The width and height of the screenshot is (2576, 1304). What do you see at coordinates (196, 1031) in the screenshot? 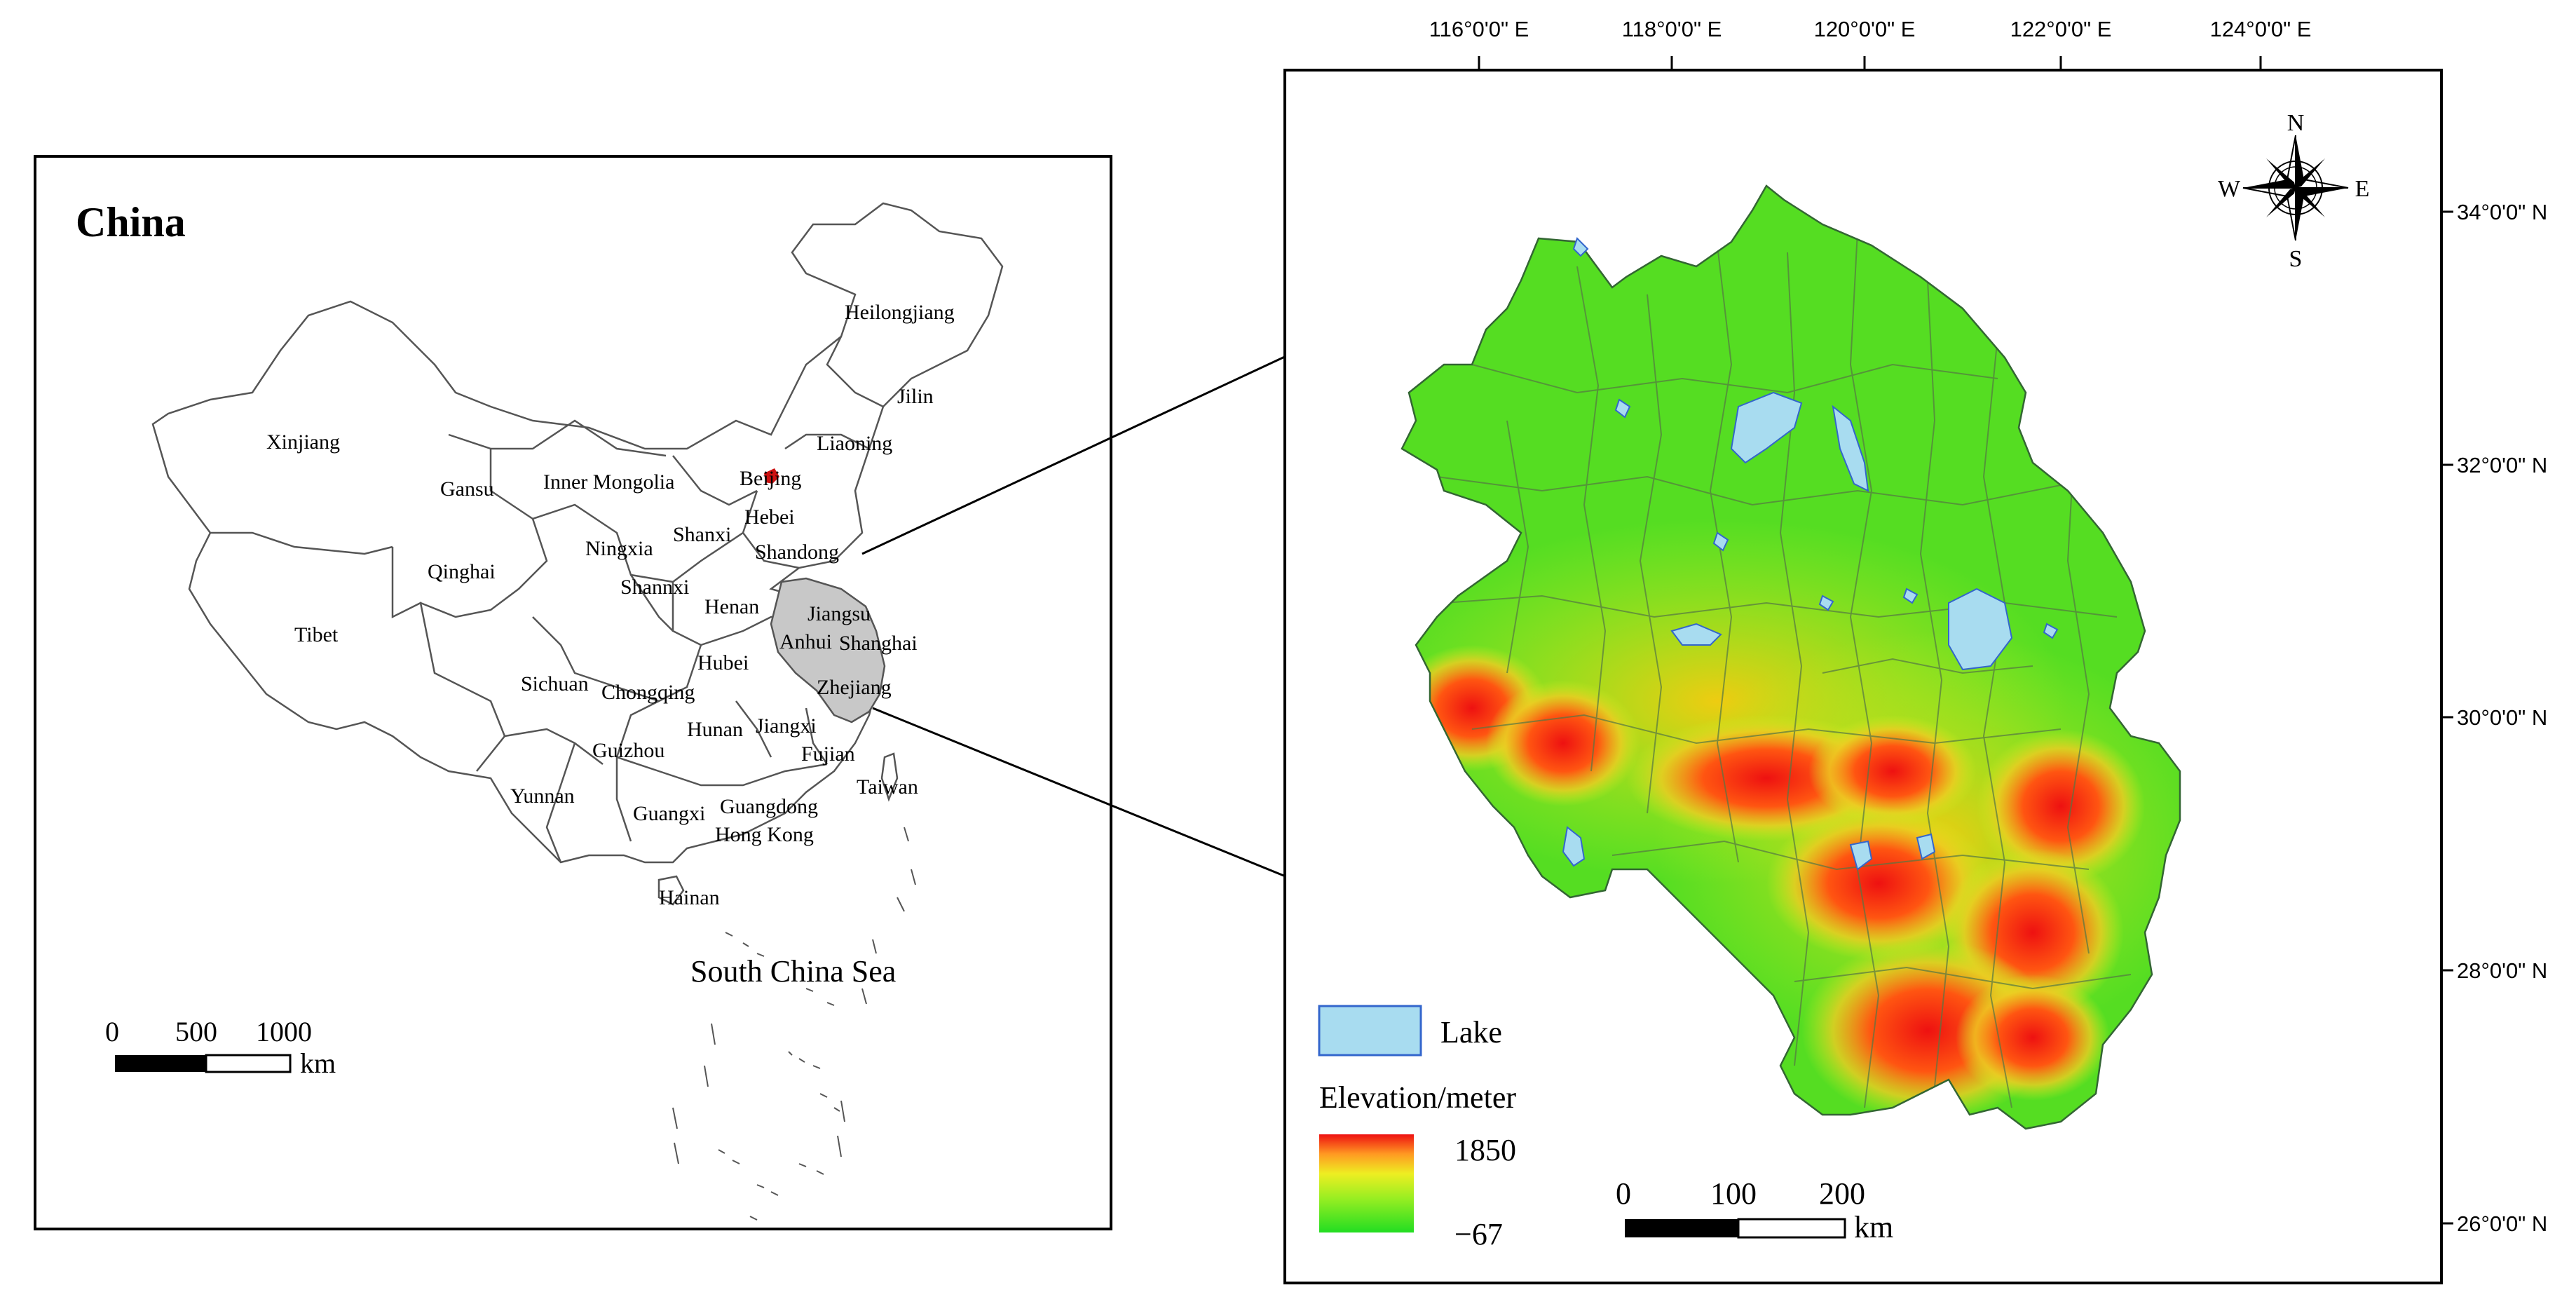
I see `china-scale-tick-500: 500` at bounding box center [196, 1031].